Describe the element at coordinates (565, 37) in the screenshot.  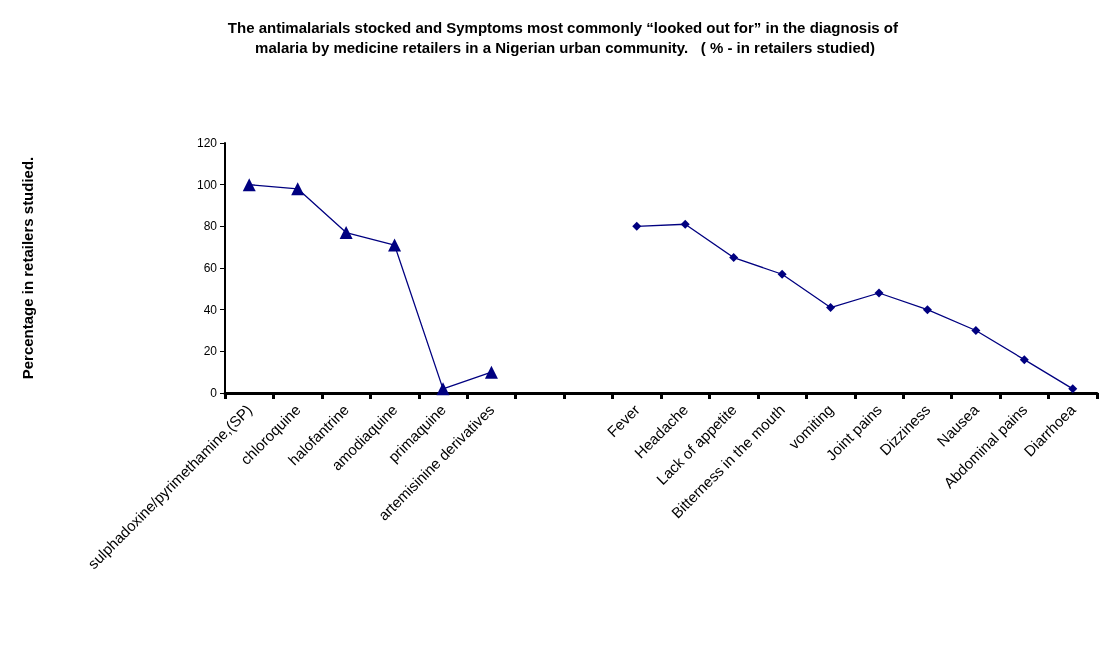
I see `chart-title: The antimalarials stocked and Symptoms most commonly “looked out for” in the diagnosis of malaria by medicine retailers in a Nigerian urban community. ( % - in retailers studied)` at that location.